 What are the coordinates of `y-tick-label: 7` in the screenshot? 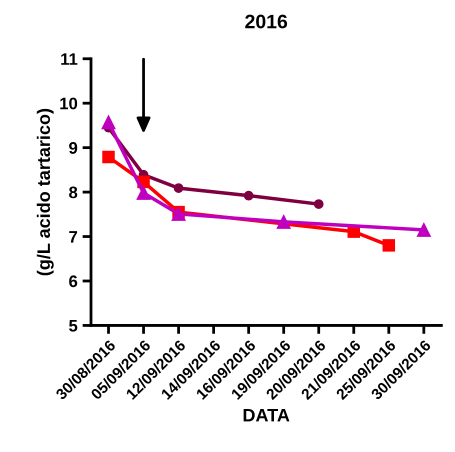 It's located at (73, 237).